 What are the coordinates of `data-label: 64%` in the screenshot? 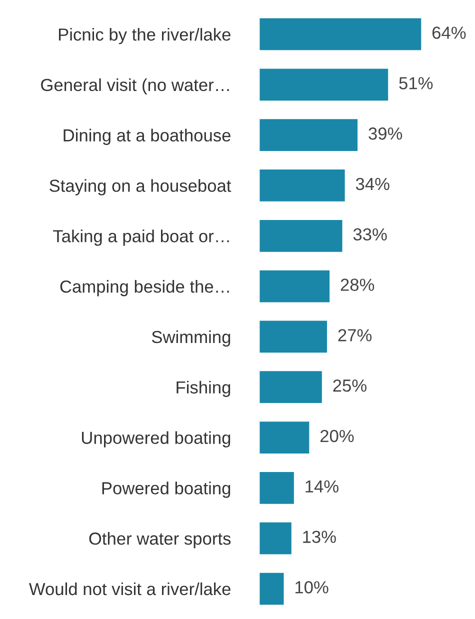 It's located at (449, 32).